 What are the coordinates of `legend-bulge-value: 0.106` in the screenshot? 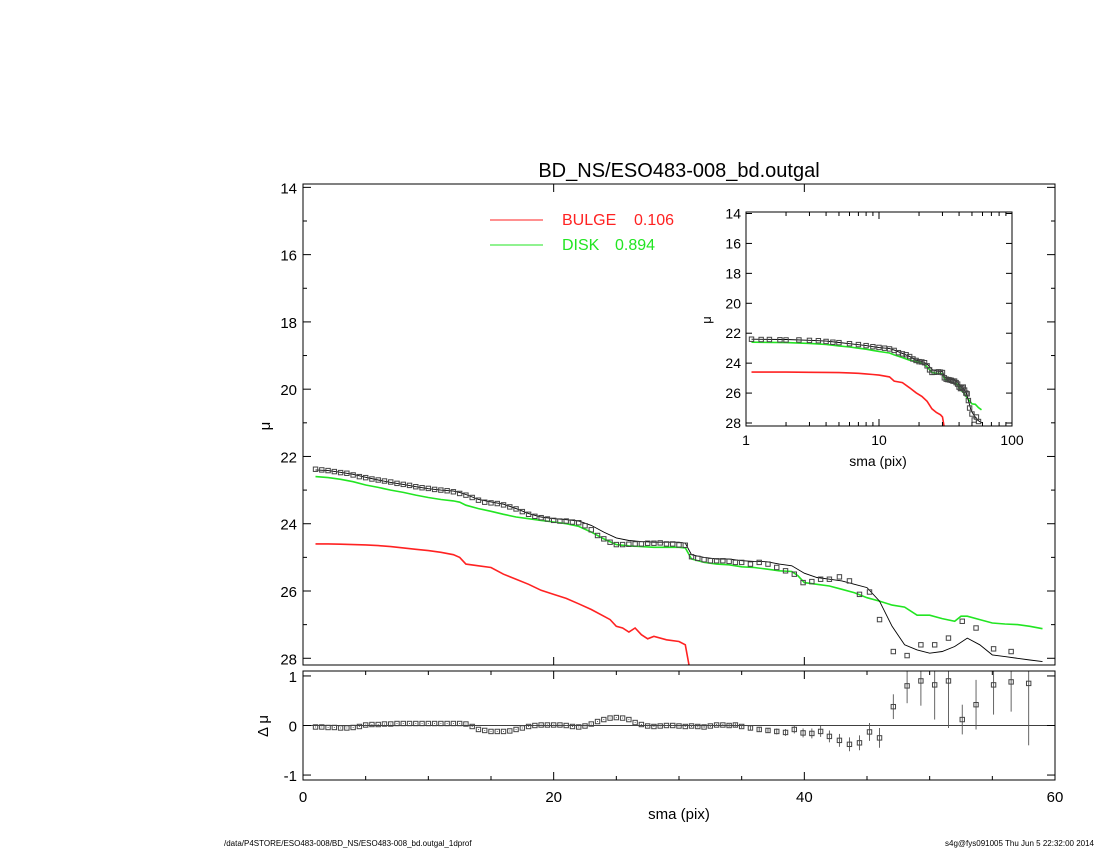 It's located at (654, 220).